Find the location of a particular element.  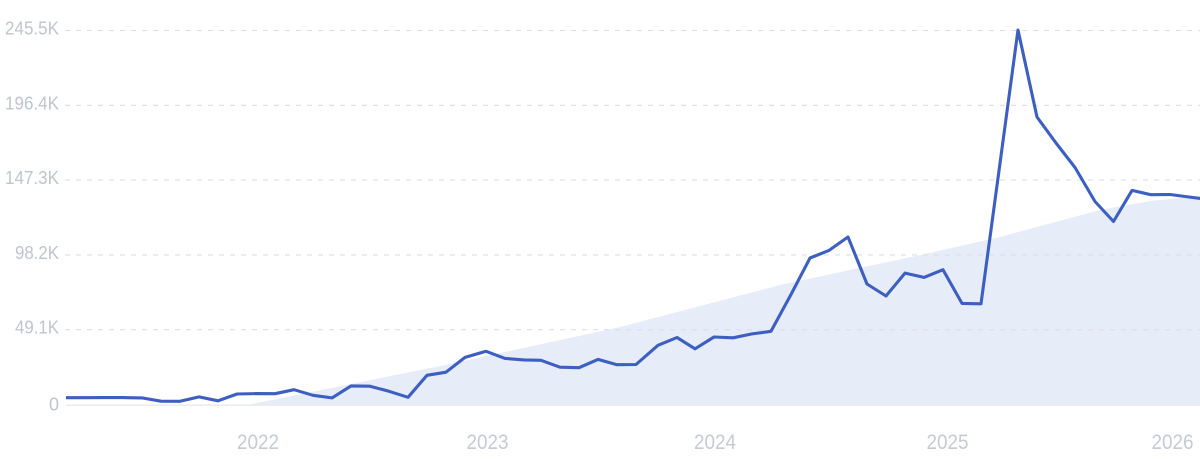

svg-text: 245.5K is located at coordinates (32, 29).